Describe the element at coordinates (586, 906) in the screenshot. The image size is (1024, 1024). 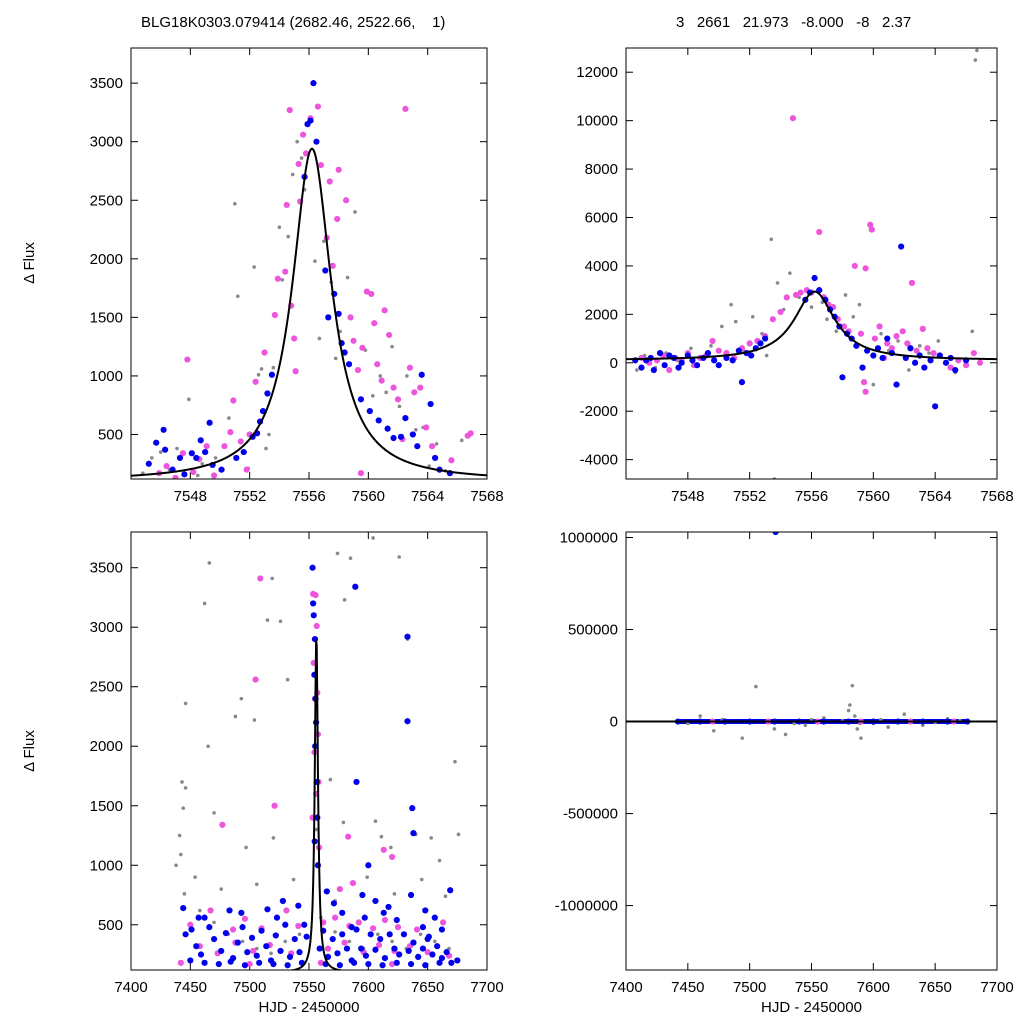
I see `y-tick-label: -1000000` at that location.